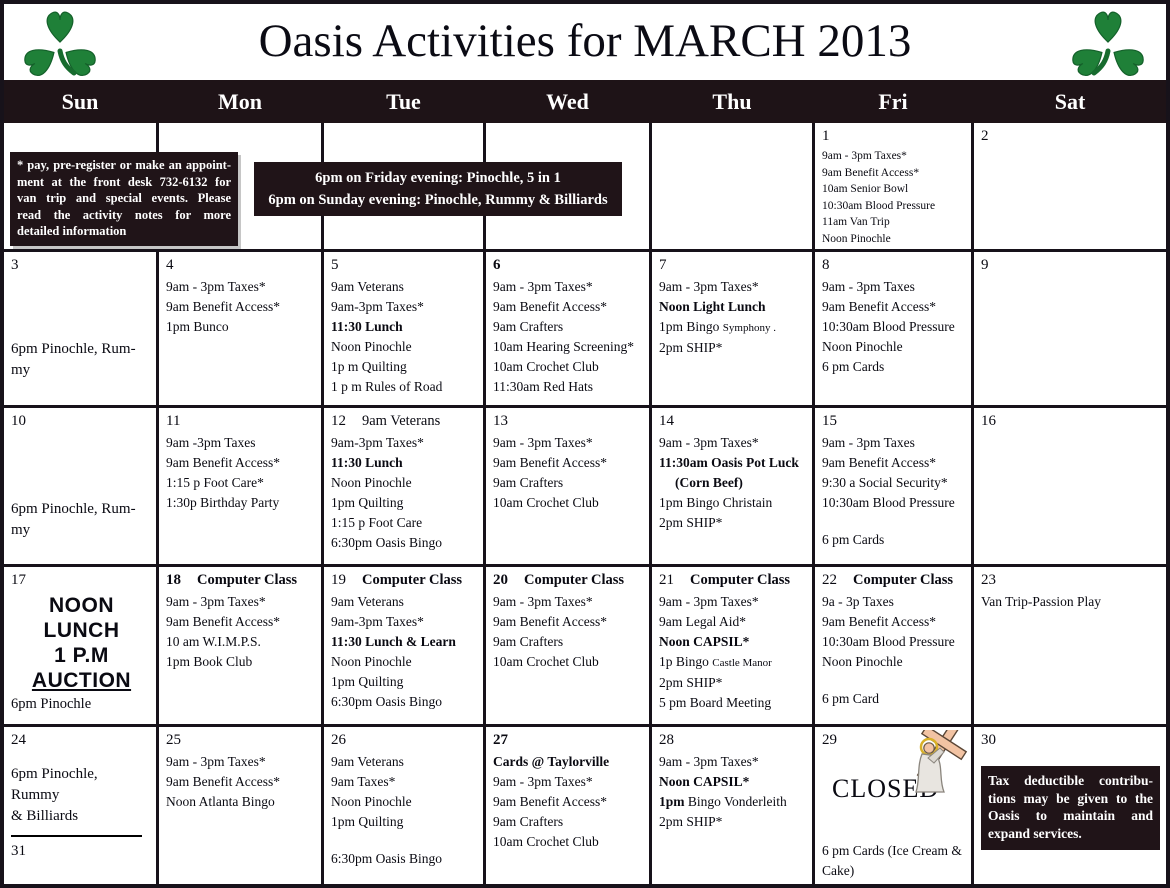 This screenshot has width=1170, height=888. I want to click on day-cell-16: 16, so click(1070, 486).